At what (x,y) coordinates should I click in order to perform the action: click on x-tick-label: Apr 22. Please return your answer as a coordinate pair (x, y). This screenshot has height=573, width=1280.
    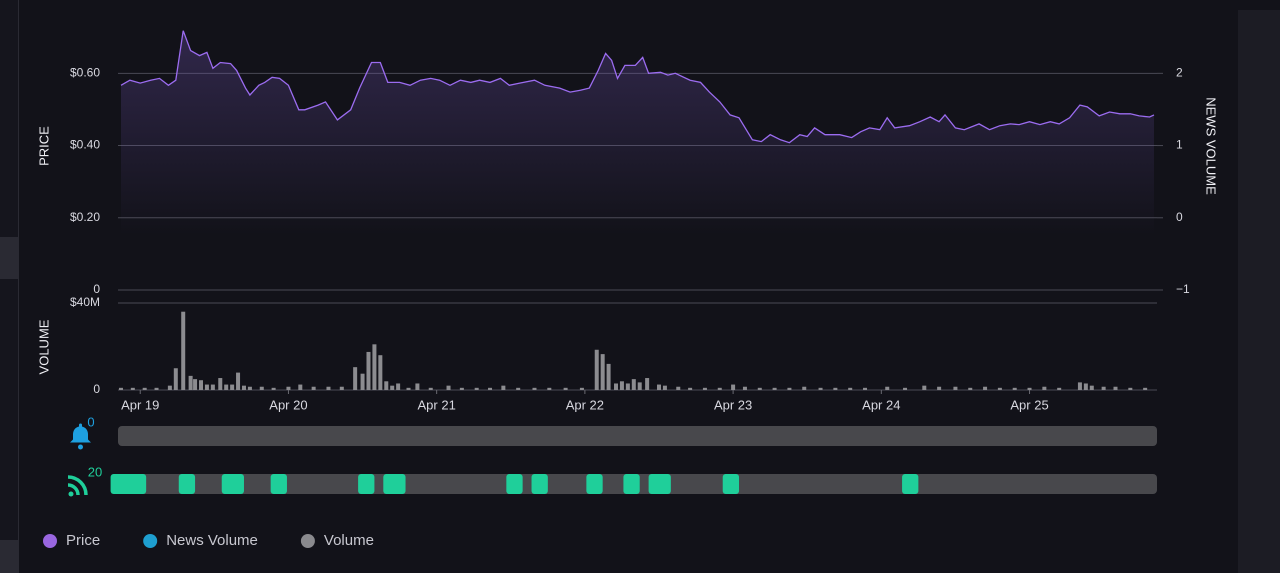
    Looking at the image, I should click on (585, 404).